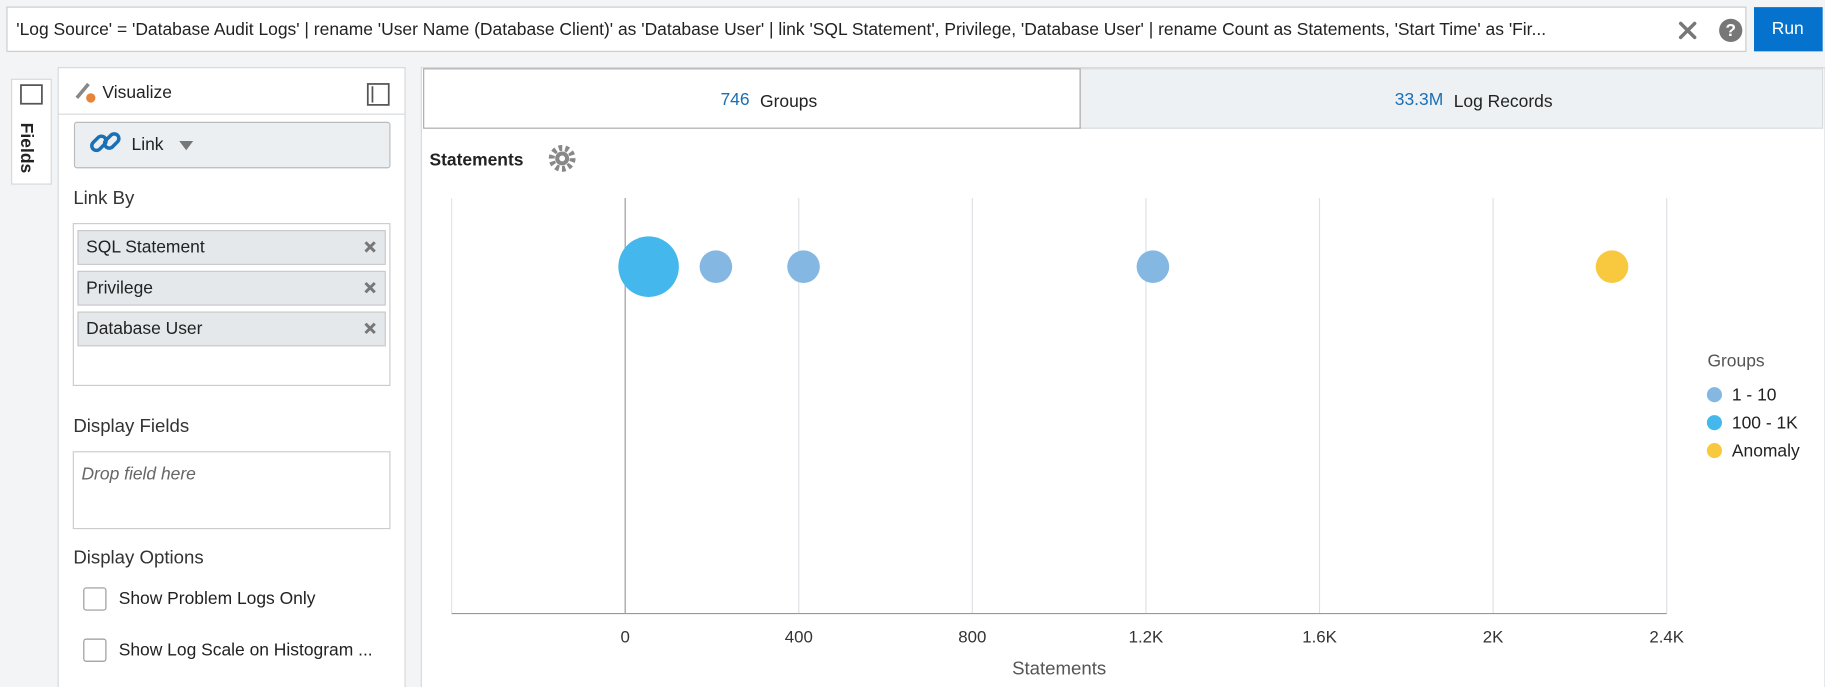 The image size is (1825, 687). Describe the element at coordinates (131, 425) in the screenshot. I see `display-fields-label: Display Fields` at that location.